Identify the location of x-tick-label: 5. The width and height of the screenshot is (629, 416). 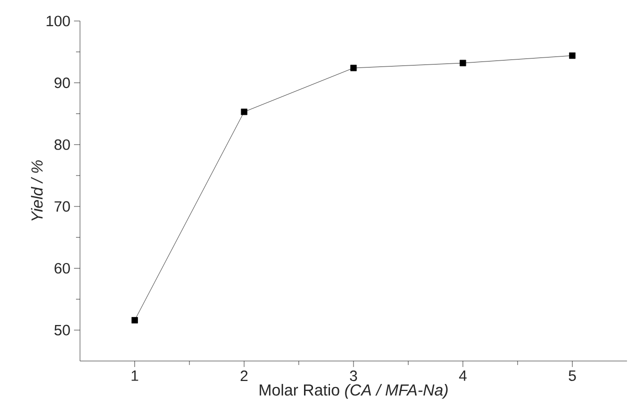
(572, 375).